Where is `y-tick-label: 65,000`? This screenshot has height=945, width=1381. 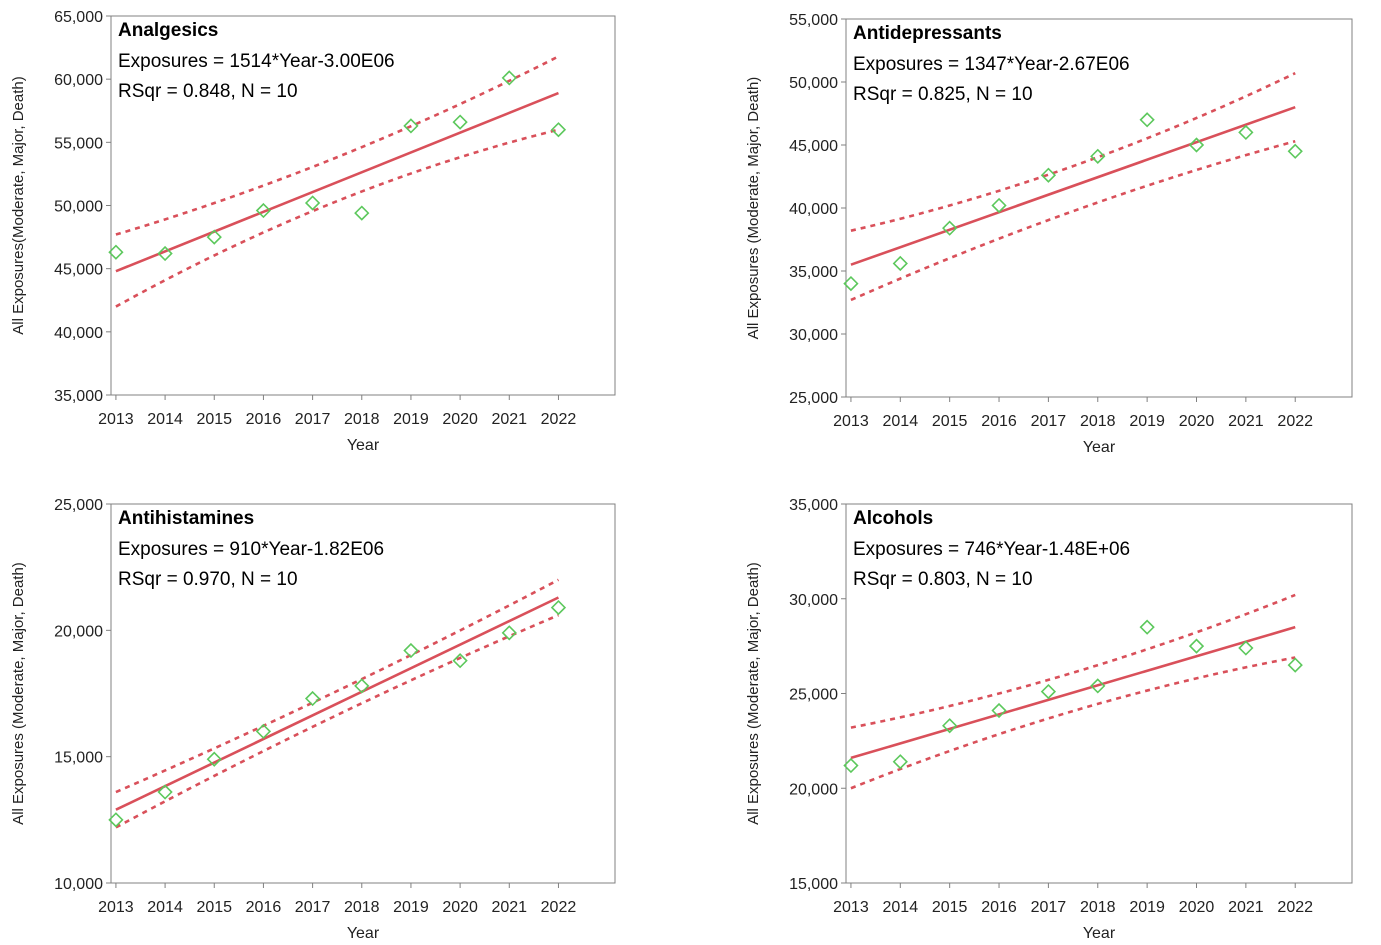
y-tick-label: 65,000 is located at coordinates (78, 17).